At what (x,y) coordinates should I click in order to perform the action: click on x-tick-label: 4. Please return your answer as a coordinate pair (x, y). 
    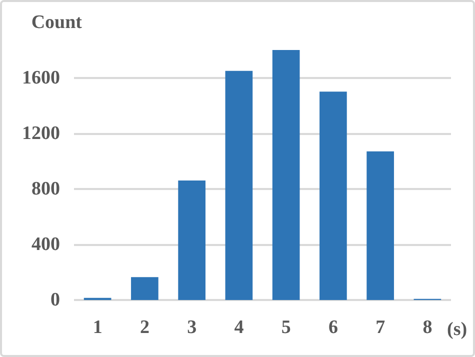
    Looking at the image, I should click on (239, 327).